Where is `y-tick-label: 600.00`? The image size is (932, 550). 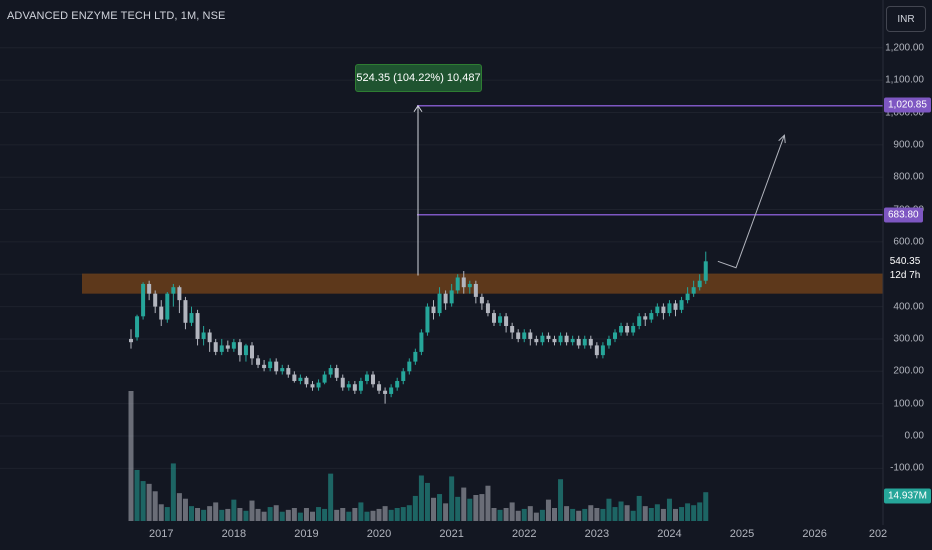 y-tick-label: 600.00 is located at coordinates (908, 242).